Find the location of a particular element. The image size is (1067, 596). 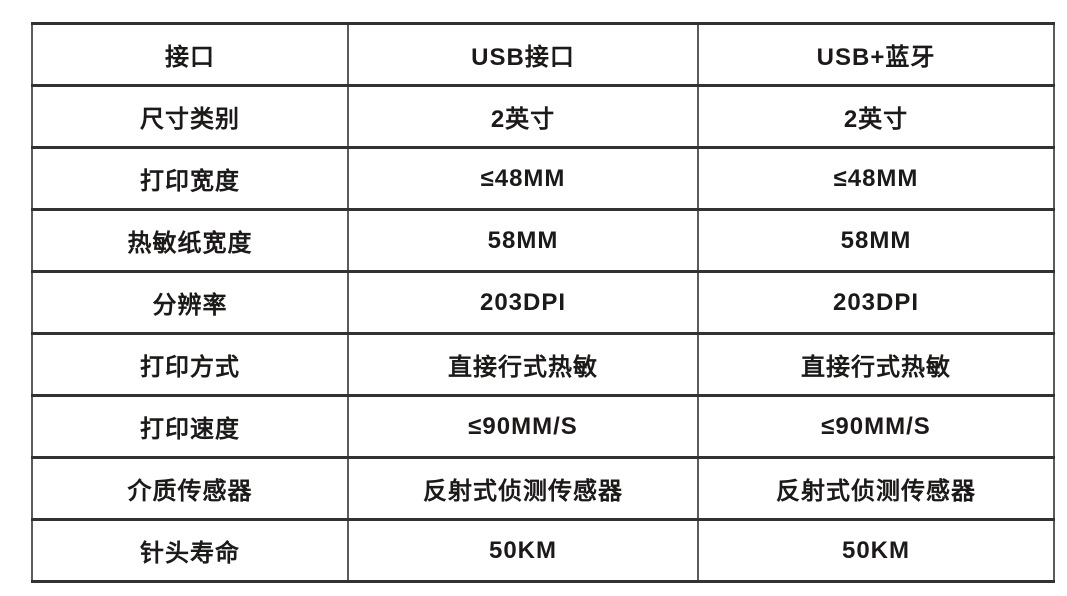

header-row: 接口 USB接口 USB+蓝牙 is located at coordinates (543, 54).